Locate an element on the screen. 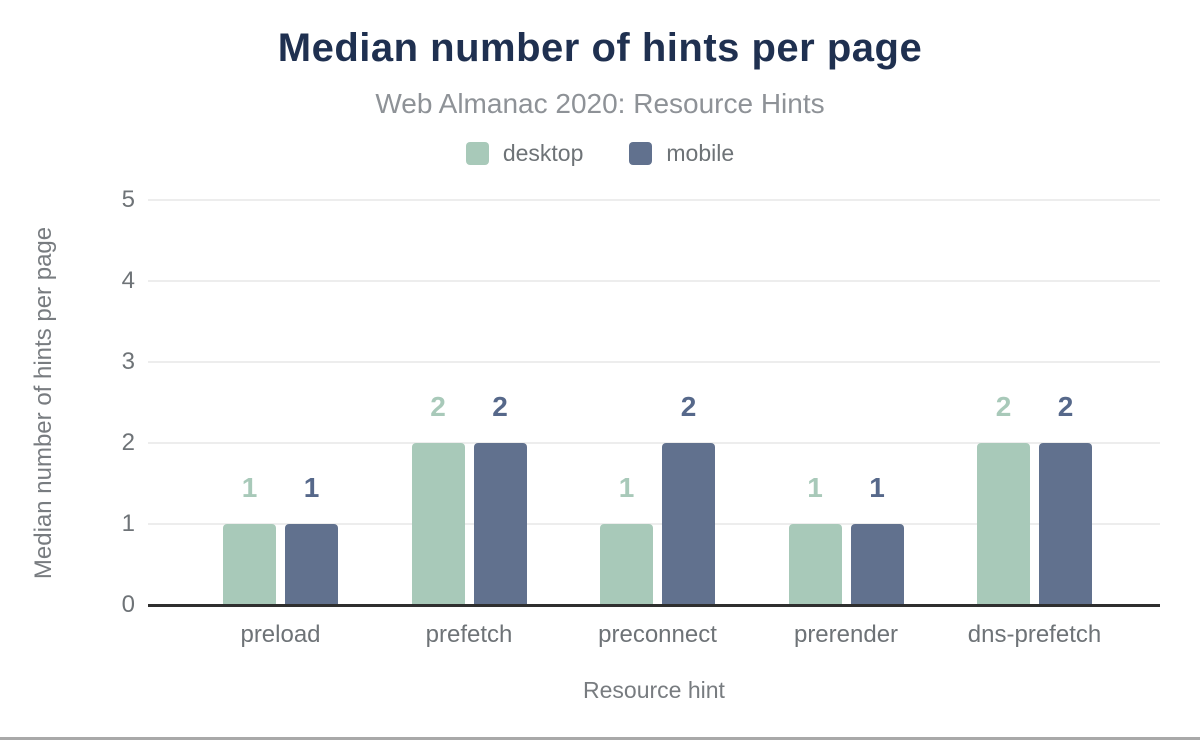  bar-value-label-desktop-preconnect: 1 is located at coordinates (626, 487).